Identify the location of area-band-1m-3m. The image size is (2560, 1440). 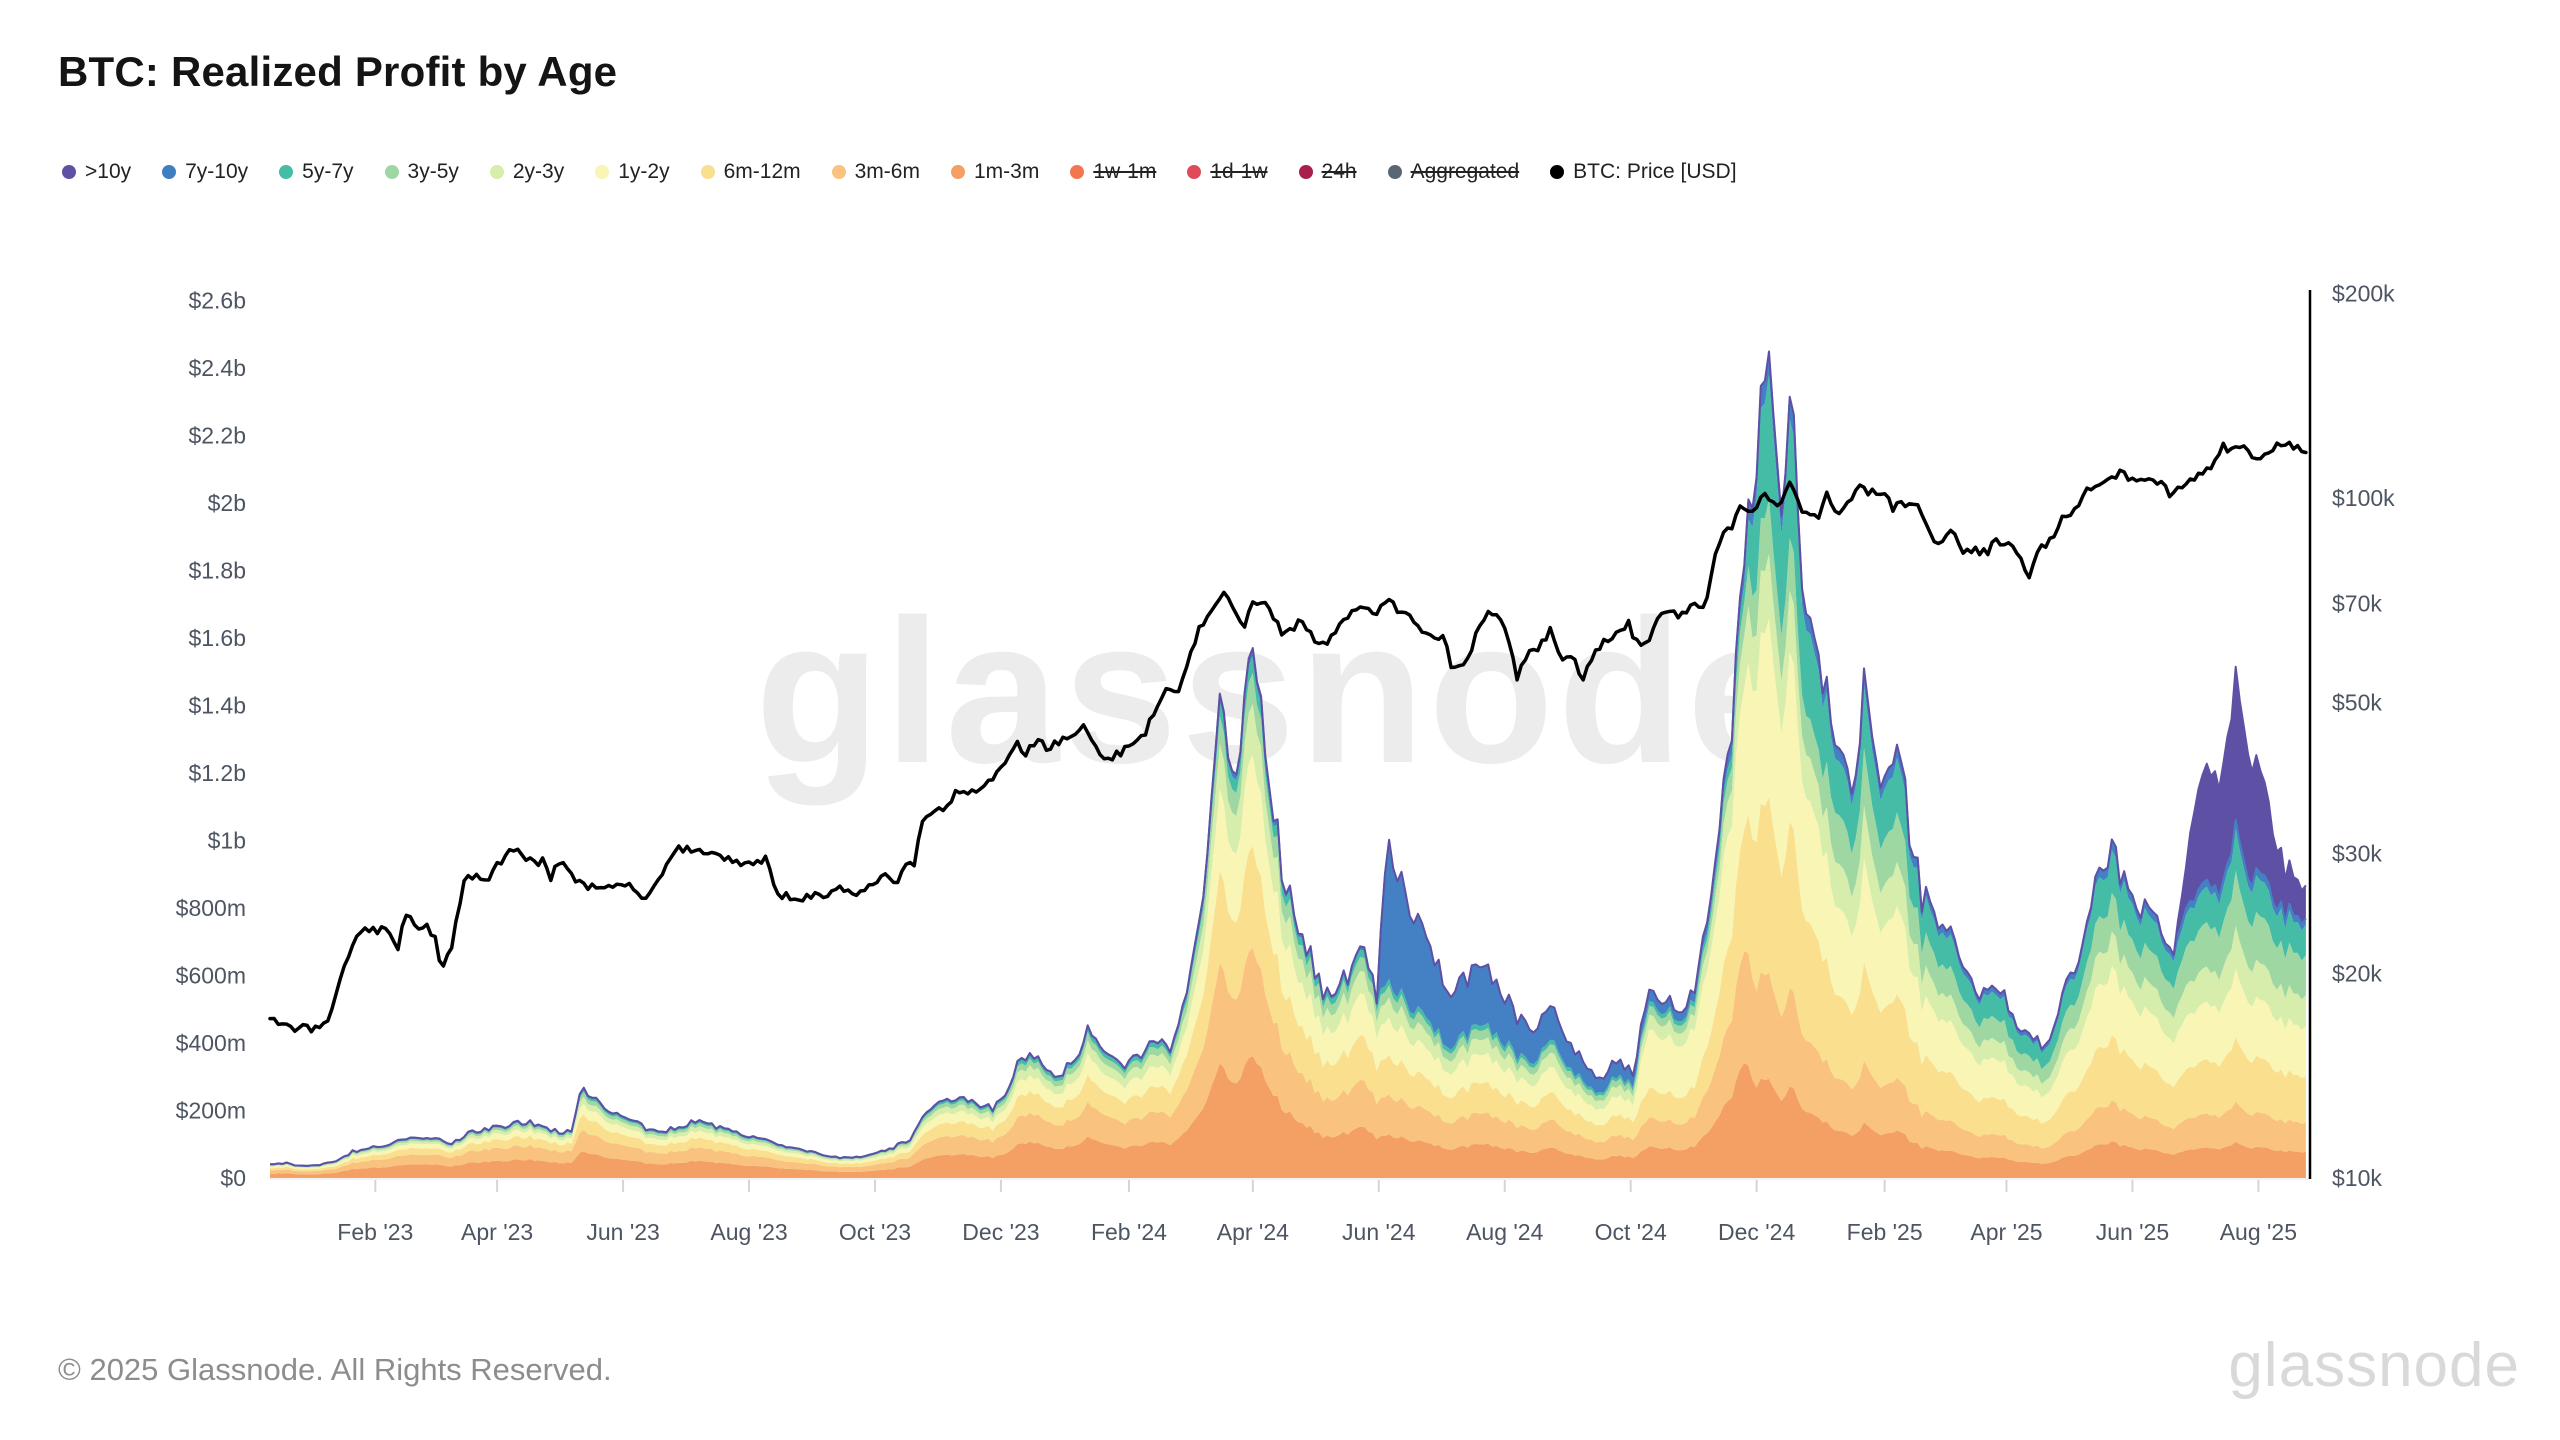
(1288, 1117).